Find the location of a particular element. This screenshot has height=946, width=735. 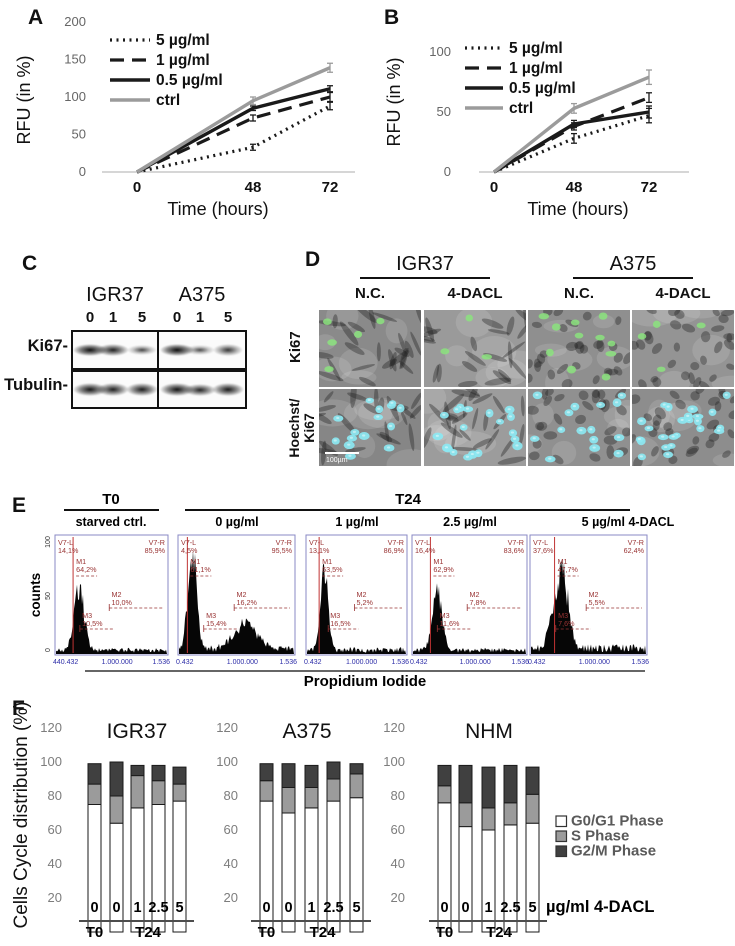

panel-c-western-blot: IGR37 A375 0 1 5 0 1 5 Ki67- Tubulin- is located at coordinates (140, 365).